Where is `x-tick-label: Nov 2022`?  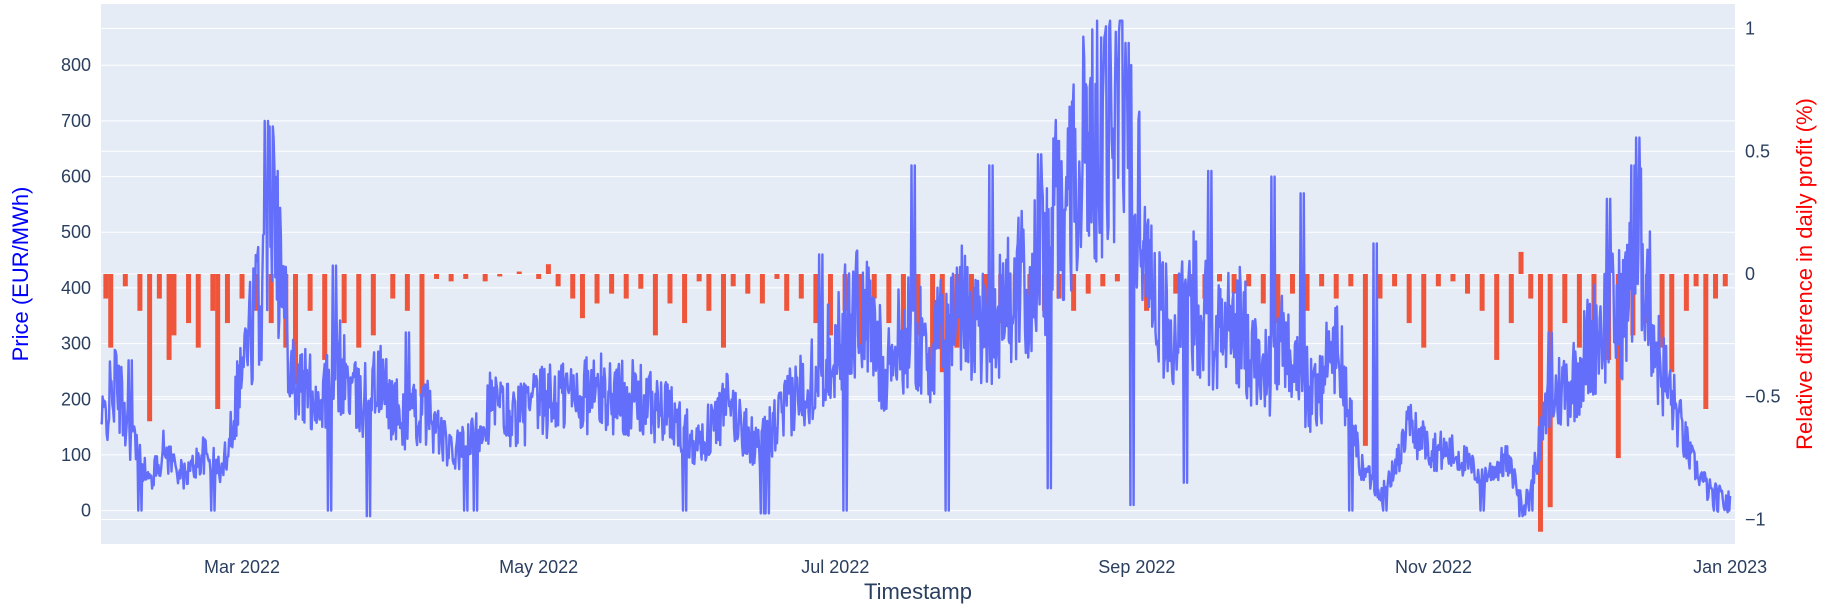 x-tick-label: Nov 2022 is located at coordinates (1433, 567).